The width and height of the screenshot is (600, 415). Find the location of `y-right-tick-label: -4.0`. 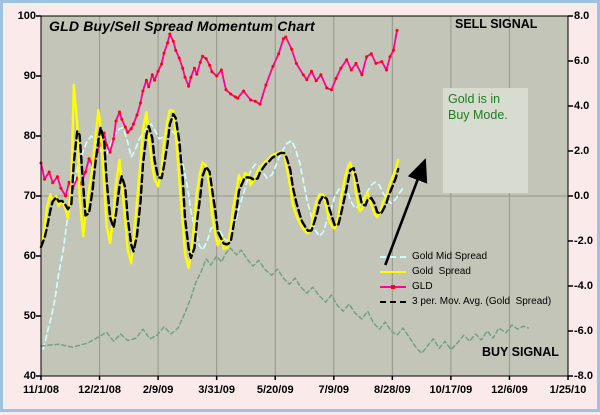

y-right-tick-label: -4.0 is located at coordinates (583, 286).